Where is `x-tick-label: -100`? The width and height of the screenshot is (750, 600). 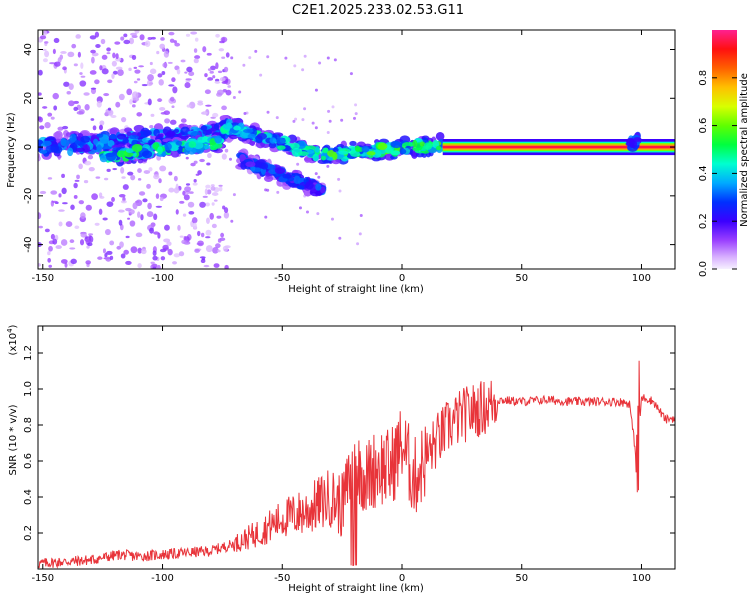 x-tick-label: -100 is located at coordinates (162, 578).